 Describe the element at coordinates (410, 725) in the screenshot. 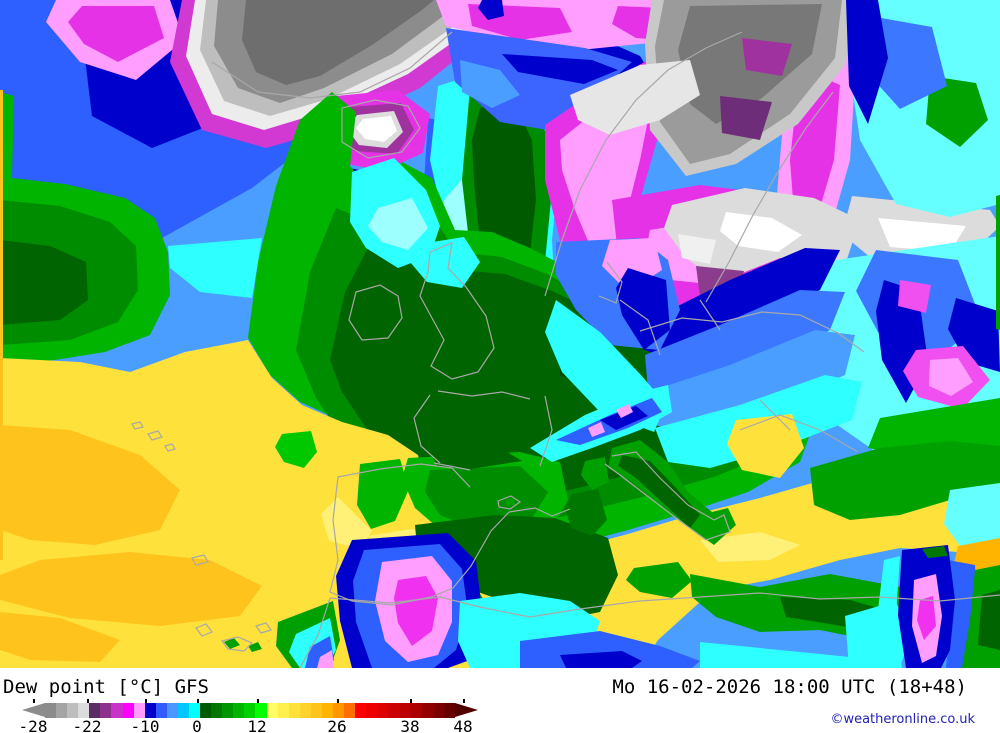

I see `legend-tick-label: 38` at that location.